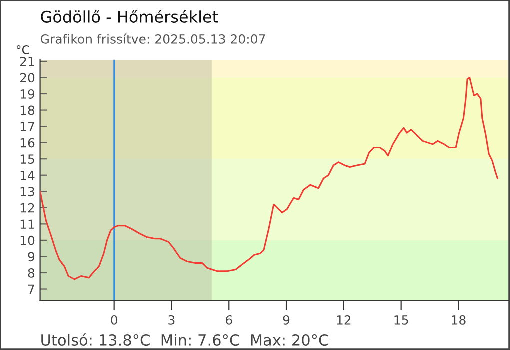 The width and height of the screenshot is (510, 350). What do you see at coordinates (27, 192) in the screenshot?
I see `y-tick-label: 13` at bounding box center [27, 192].